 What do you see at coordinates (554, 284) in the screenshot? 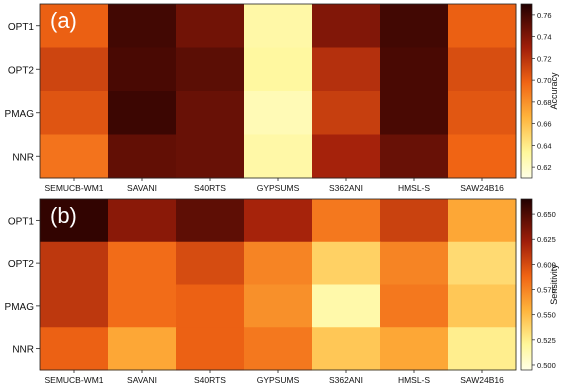
I see `colorbar-label: Sensitivity` at bounding box center [554, 284].